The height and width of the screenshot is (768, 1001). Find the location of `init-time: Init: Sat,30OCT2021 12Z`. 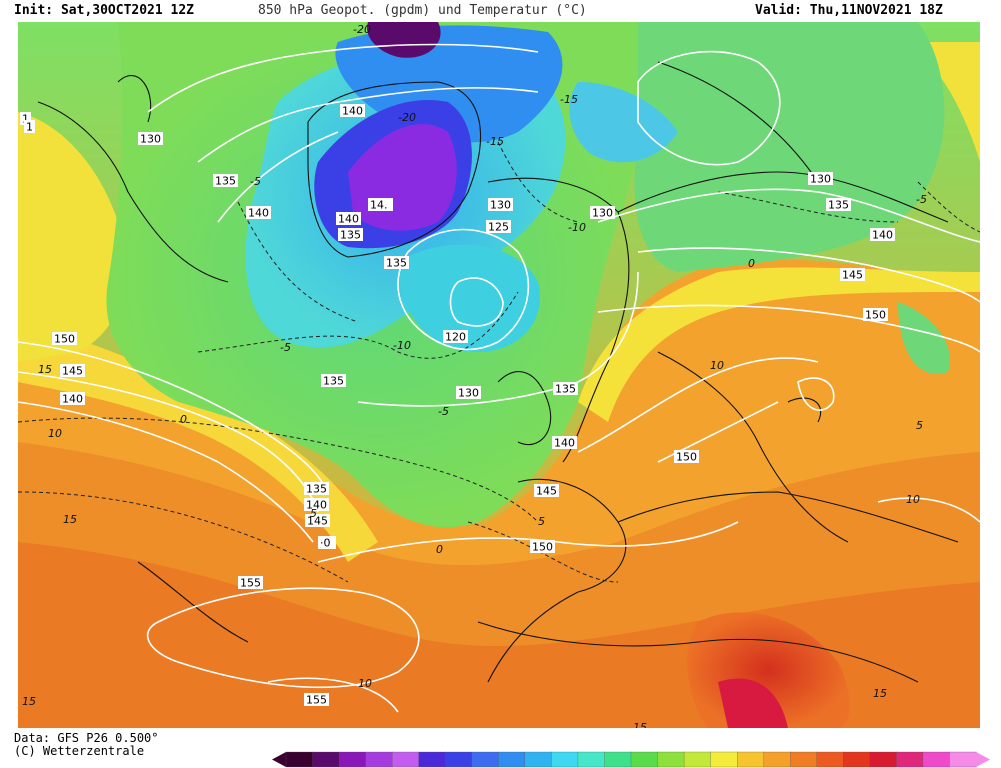

init-time: Init: Sat,30OCT2021 12Z is located at coordinates (104, 10).